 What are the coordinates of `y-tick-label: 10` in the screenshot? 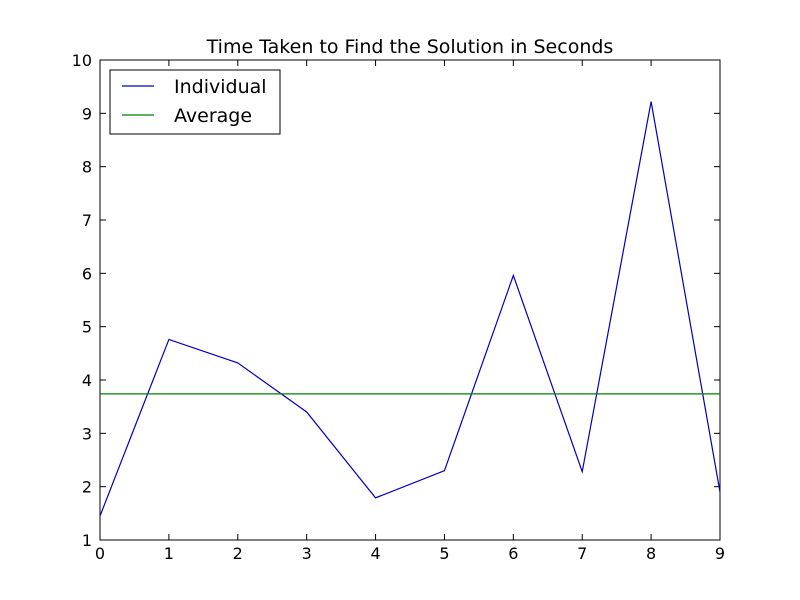 It's located at (82, 60).